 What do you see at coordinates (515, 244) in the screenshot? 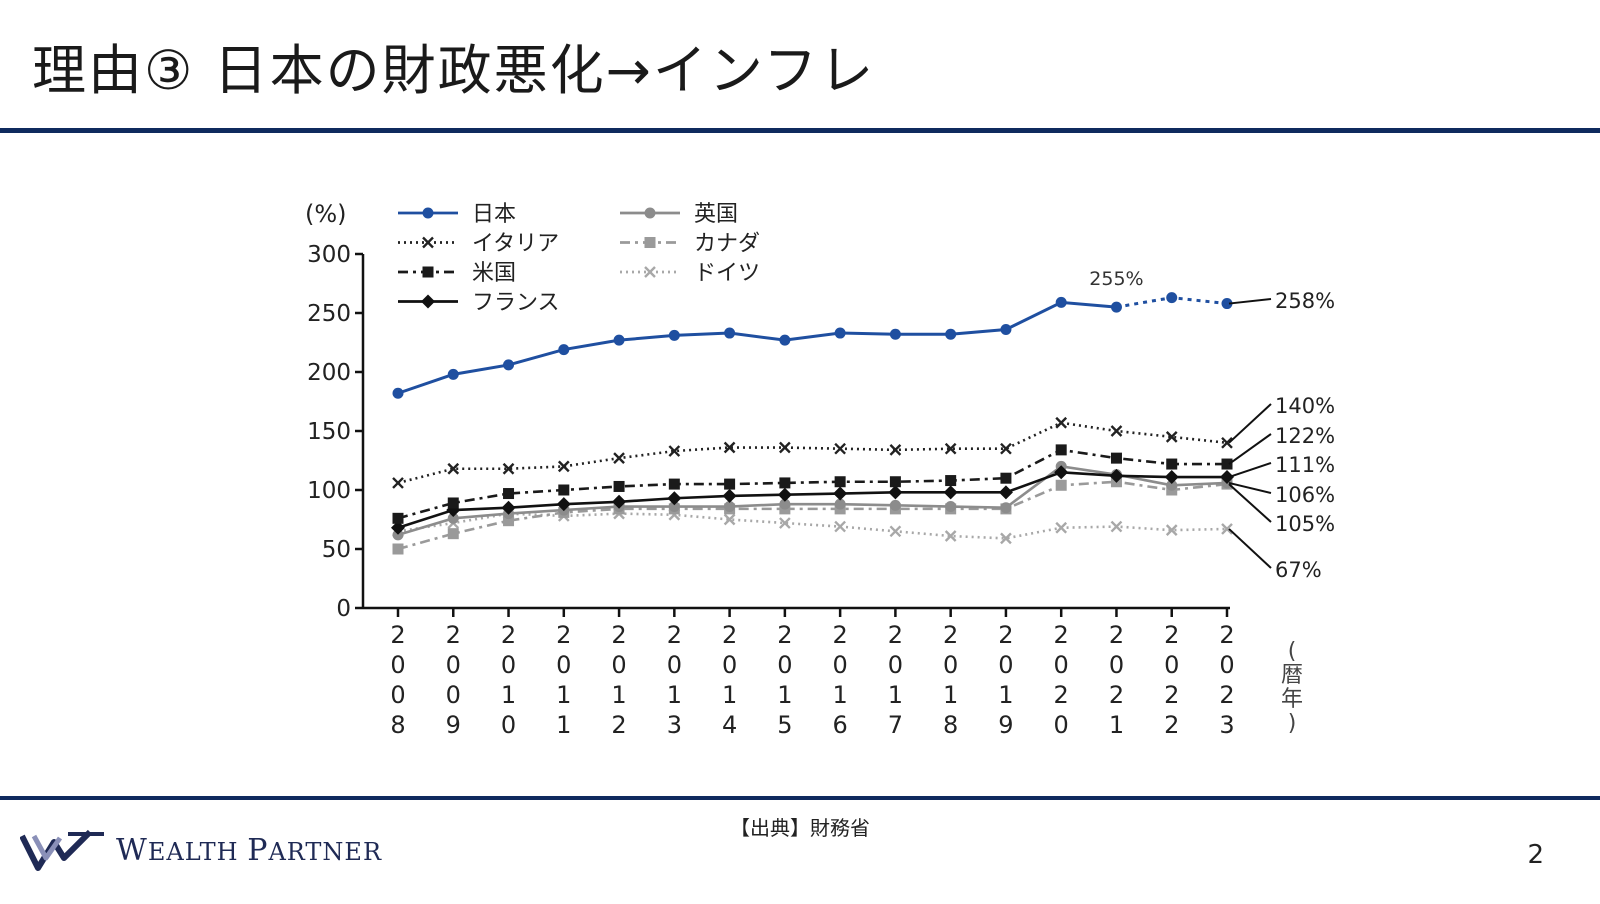
I see `legend-label-italy: イタリア` at bounding box center [515, 244].